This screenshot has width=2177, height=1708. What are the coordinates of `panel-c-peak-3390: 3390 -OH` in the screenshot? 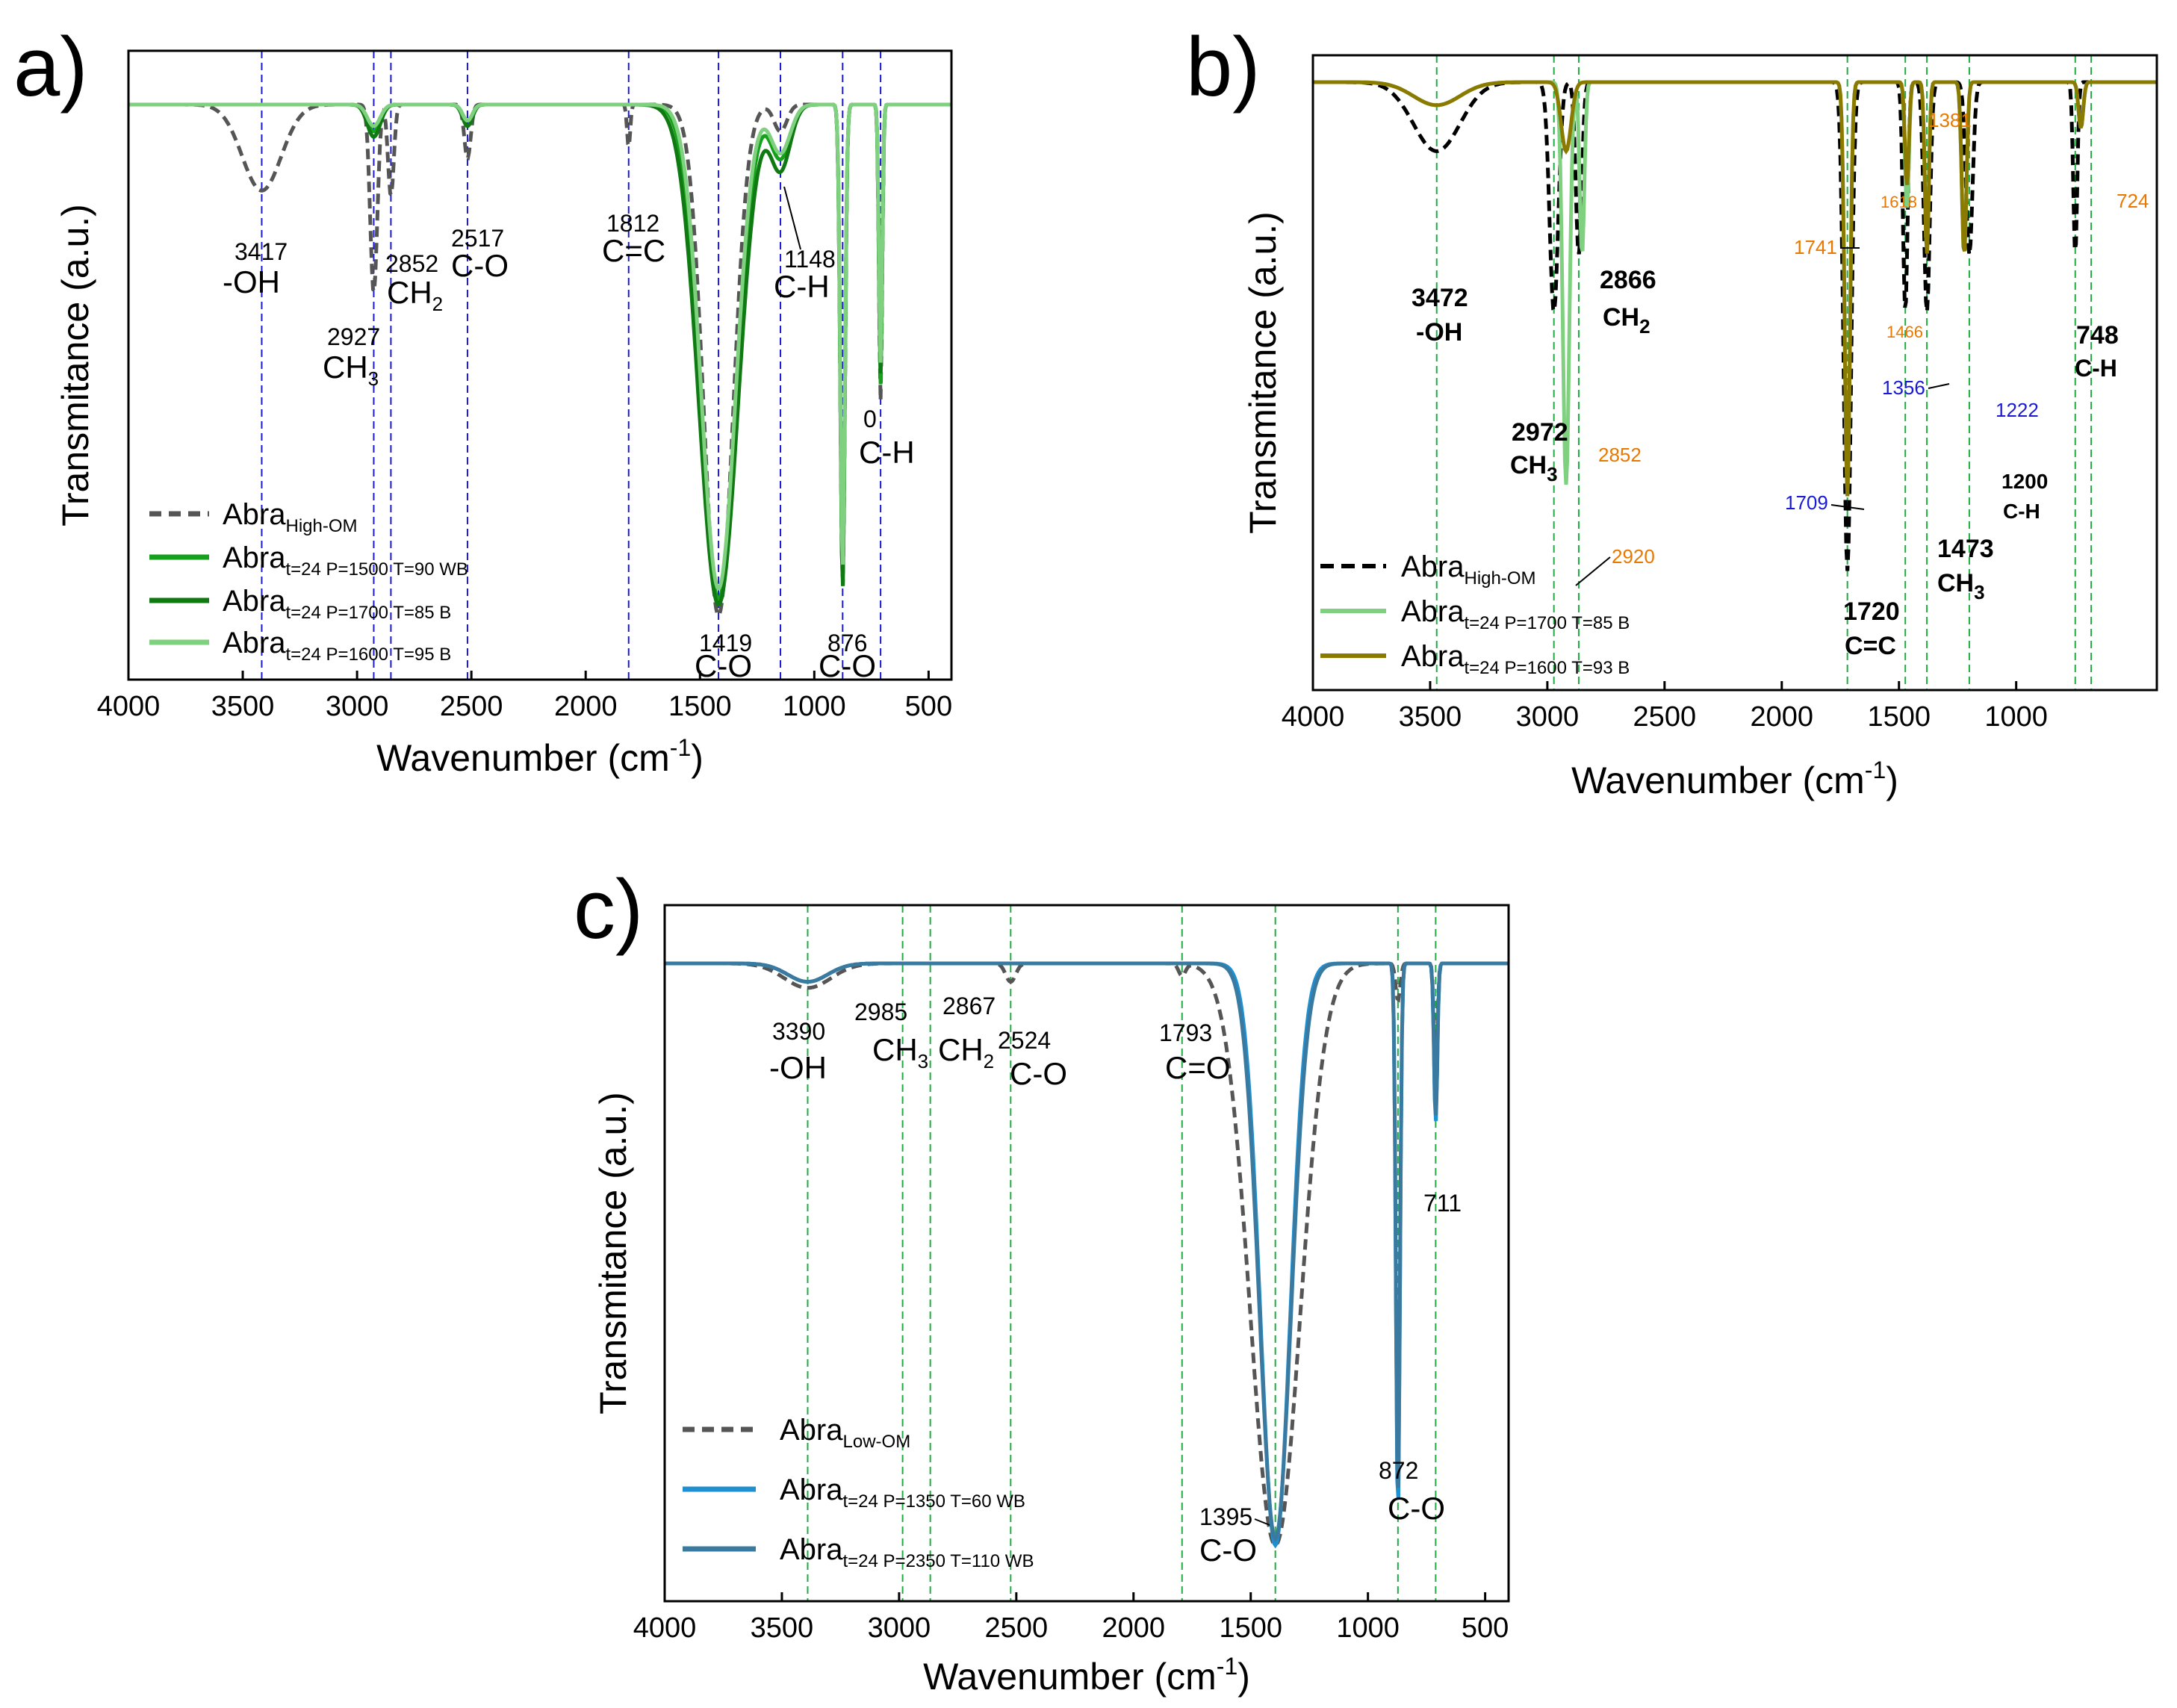 It's located at (798, 1052).